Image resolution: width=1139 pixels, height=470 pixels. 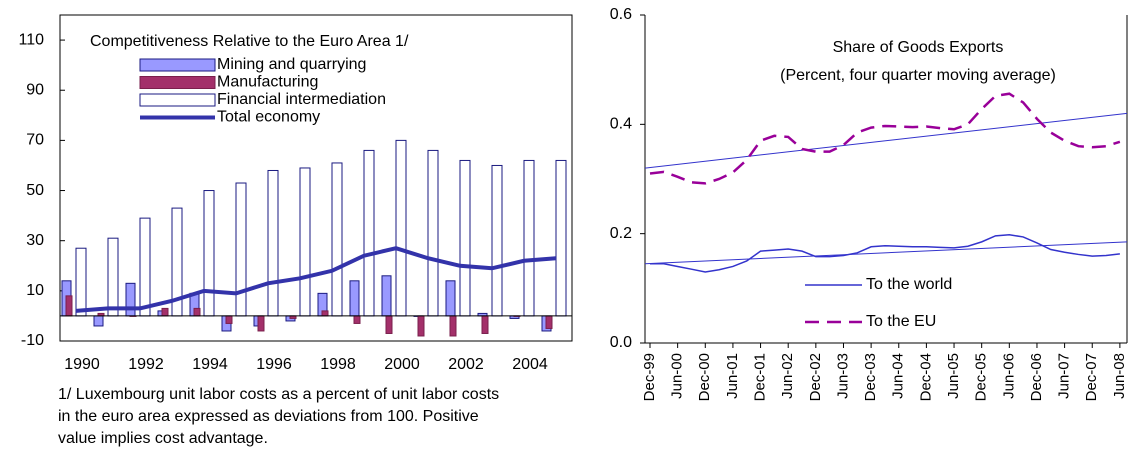 I want to click on x-tick-label: 2000, so click(x=402, y=364).